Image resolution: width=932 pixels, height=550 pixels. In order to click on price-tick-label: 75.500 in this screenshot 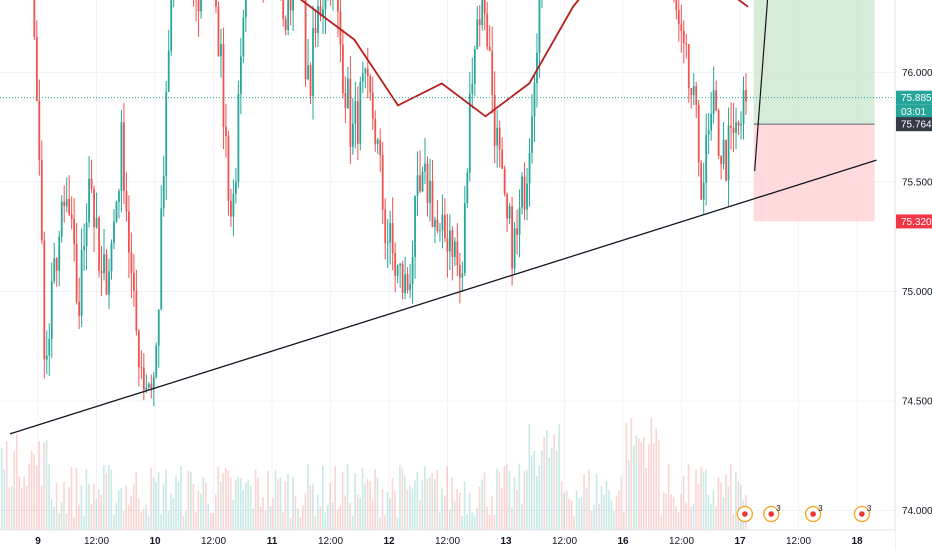, I will do `click(917, 183)`.